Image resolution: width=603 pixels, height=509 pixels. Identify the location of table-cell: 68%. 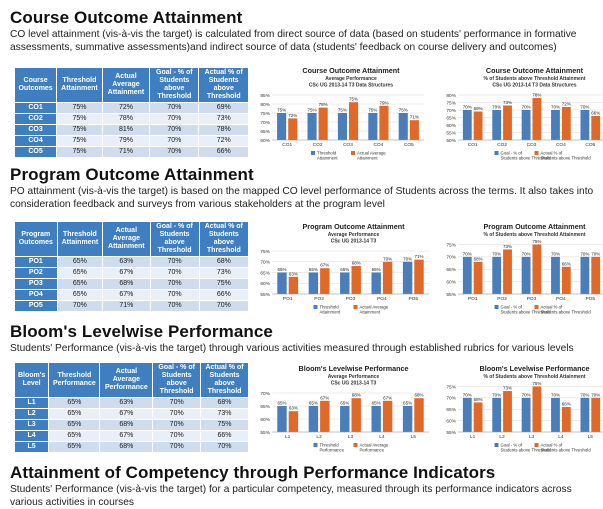
(224, 403).